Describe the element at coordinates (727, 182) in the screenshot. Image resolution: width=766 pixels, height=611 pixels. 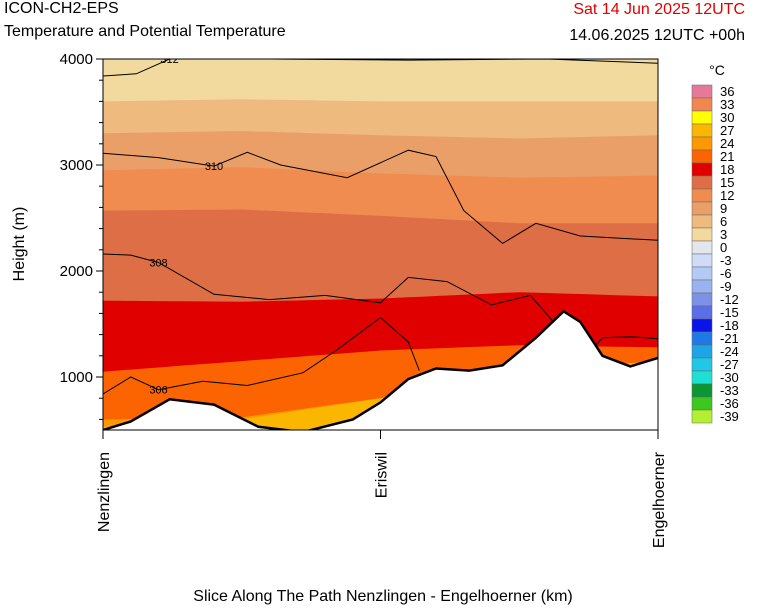
I see `legend-label: 15` at that location.